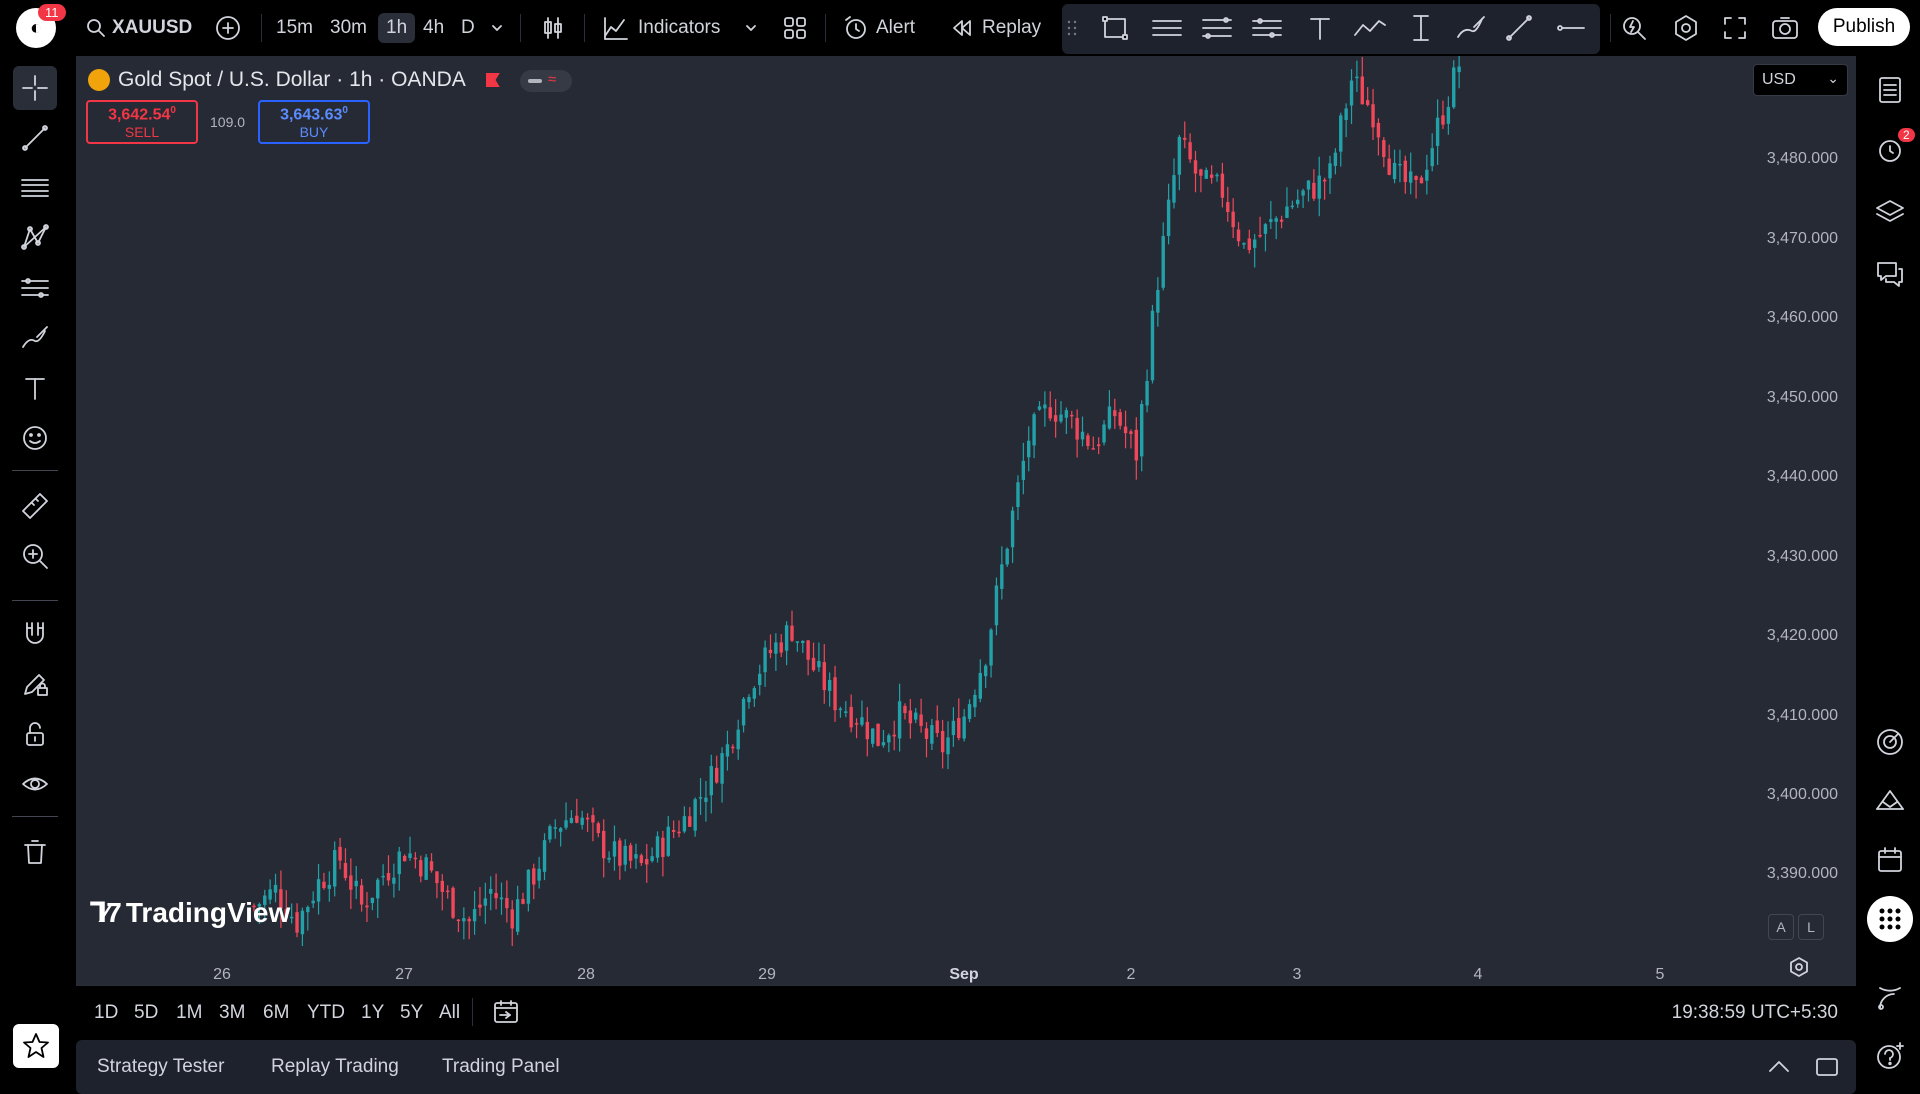  Describe the element at coordinates (35, 852) in the screenshot. I see `remove-drawings-tool` at that location.